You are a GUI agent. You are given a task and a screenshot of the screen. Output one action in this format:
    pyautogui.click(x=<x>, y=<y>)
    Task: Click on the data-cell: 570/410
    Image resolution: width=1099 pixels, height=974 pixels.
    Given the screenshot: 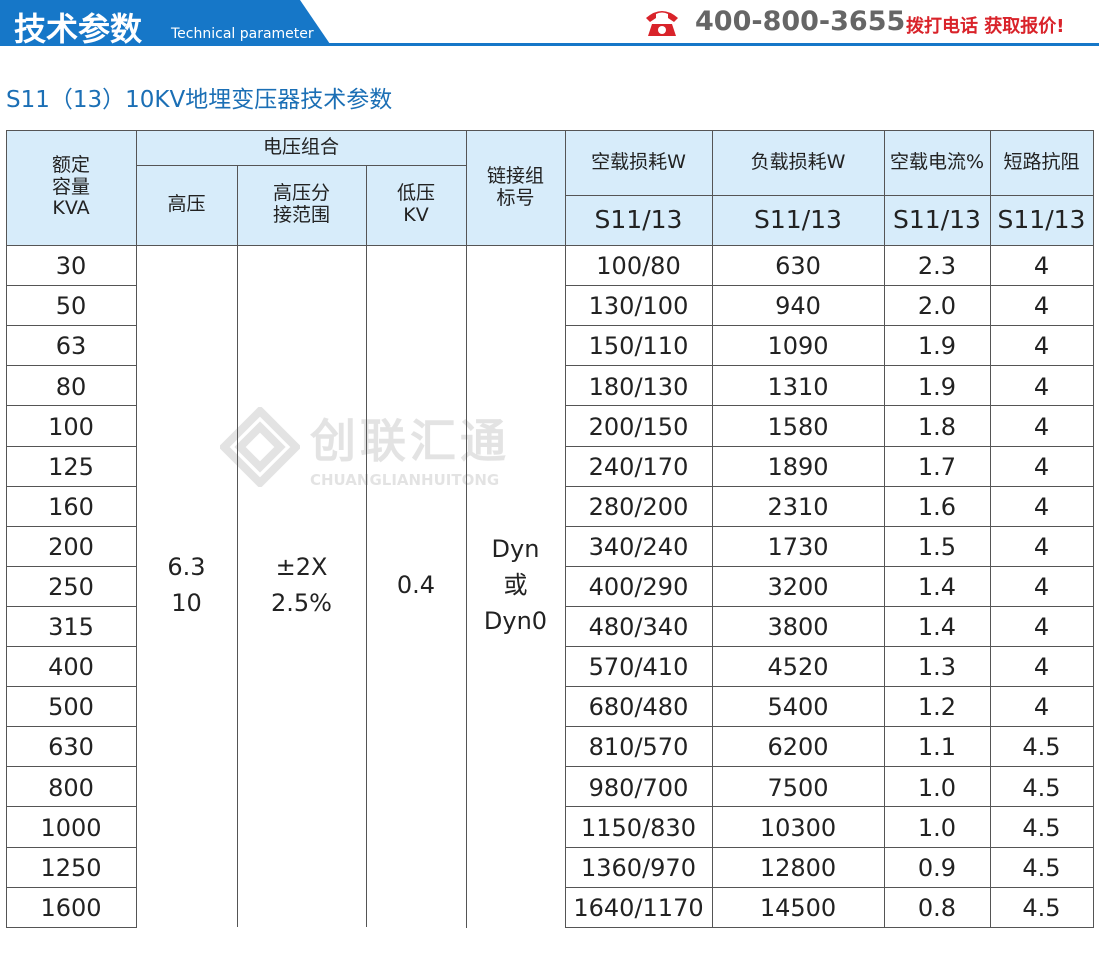 What is the action you would take?
    pyautogui.click(x=638, y=667)
    